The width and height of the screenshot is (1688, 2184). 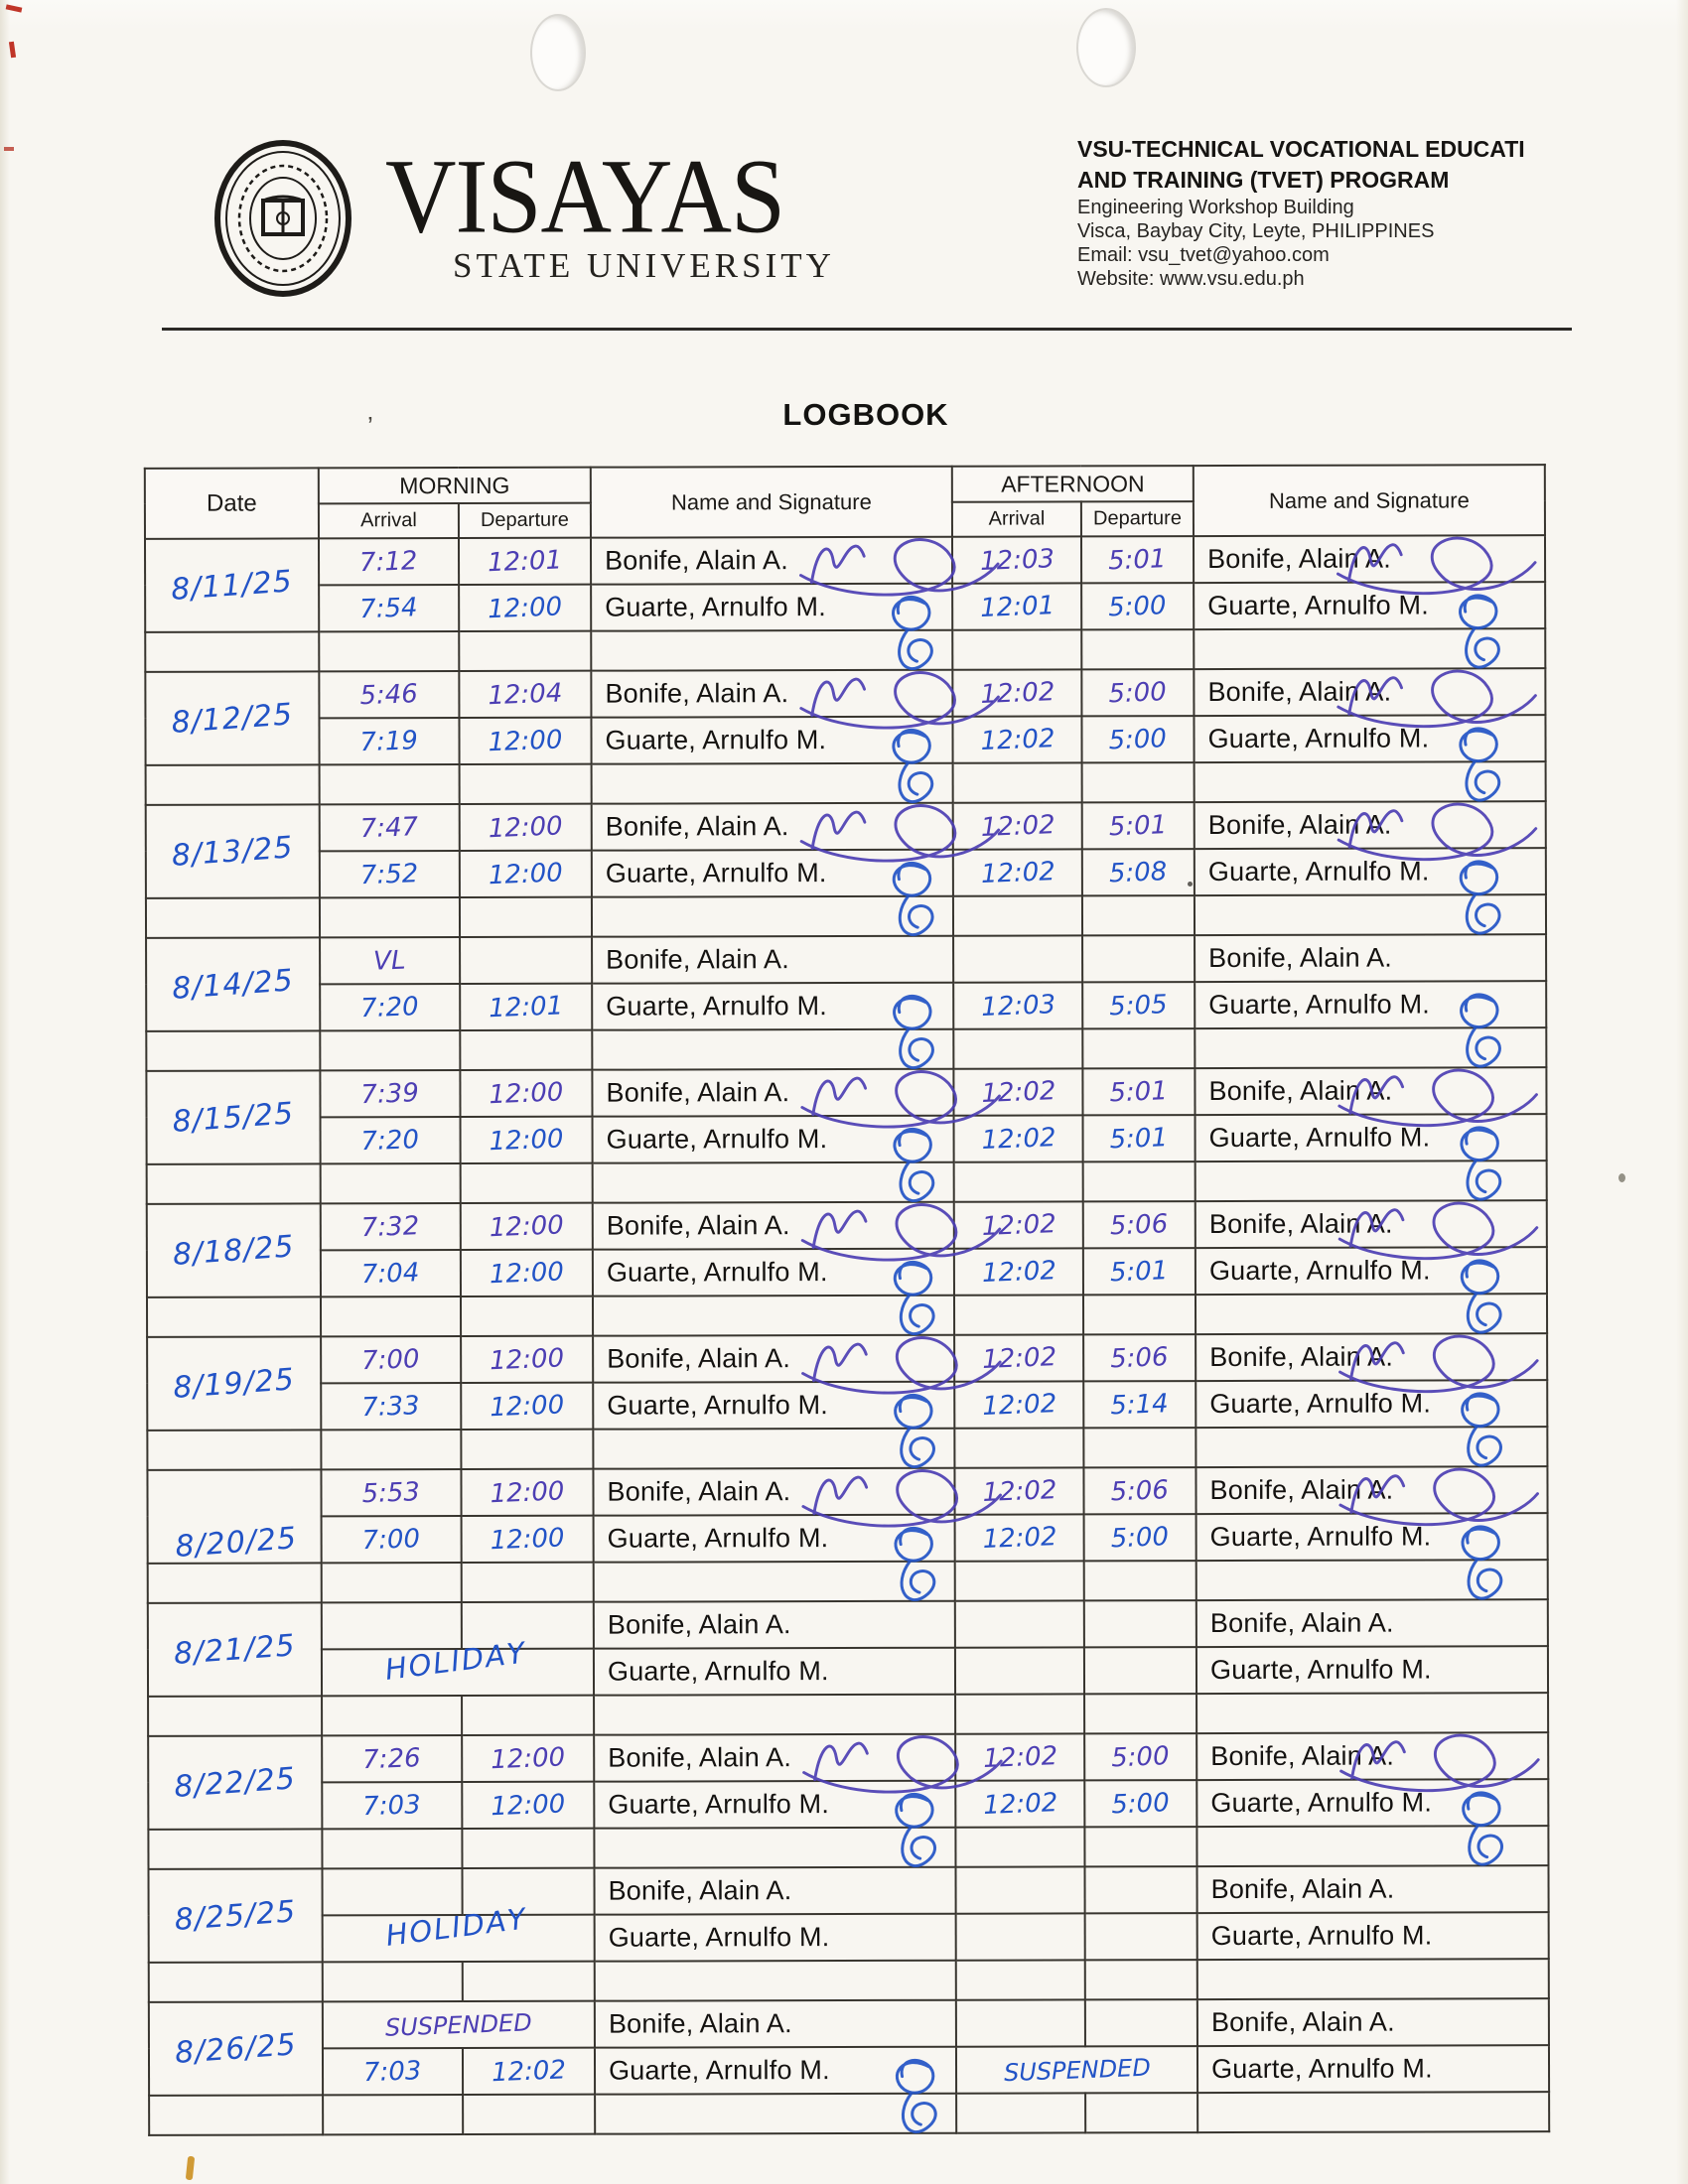 What do you see at coordinates (458, 1666) in the screenshot?
I see `morning-note-cell: HOLIDAY` at bounding box center [458, 1666].